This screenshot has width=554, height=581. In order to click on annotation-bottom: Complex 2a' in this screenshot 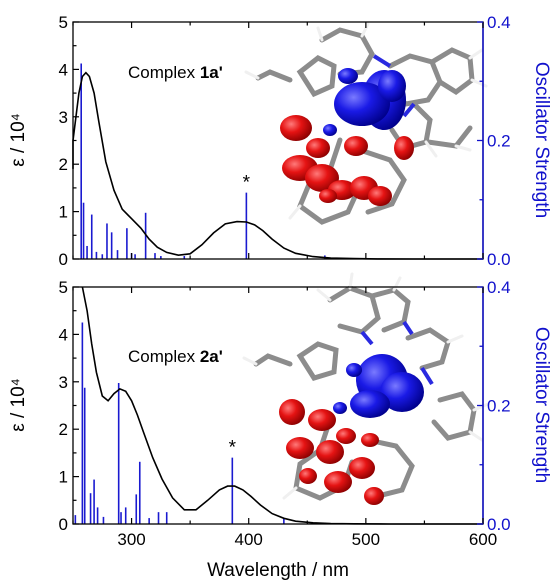, I will do `click(175, 356)`.